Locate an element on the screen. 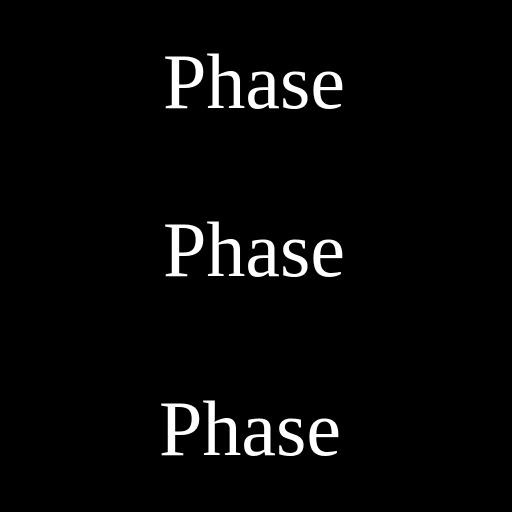  word-phase-1: Phase is located at coordinates (254, 81).